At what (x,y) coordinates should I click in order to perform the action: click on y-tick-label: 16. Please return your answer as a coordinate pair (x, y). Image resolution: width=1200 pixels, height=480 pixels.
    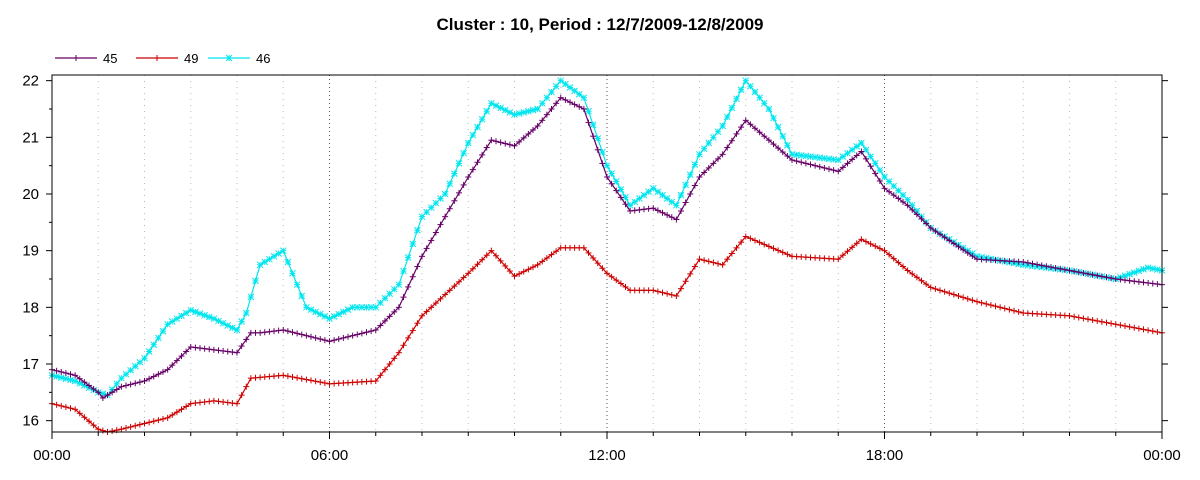
    Looking at the image, I should click on (30, 421).